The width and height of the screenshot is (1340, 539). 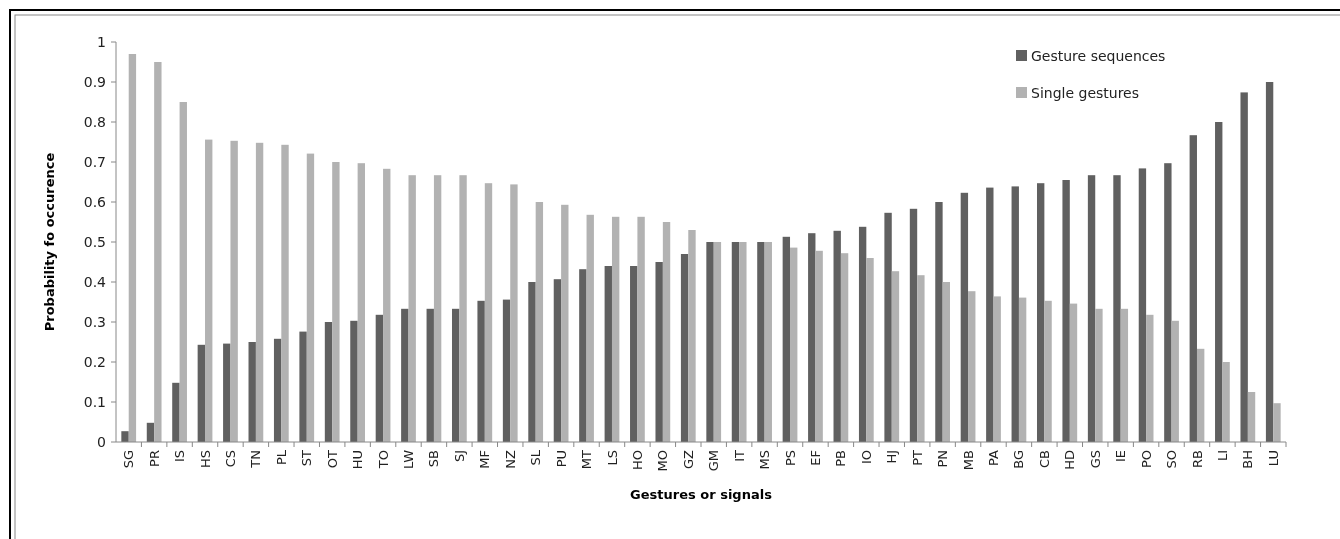 What do you see at coordinates (1085, 92) in the screenshot?
I see `legend-label: Single gestures` at bounding box center [1085, 92].